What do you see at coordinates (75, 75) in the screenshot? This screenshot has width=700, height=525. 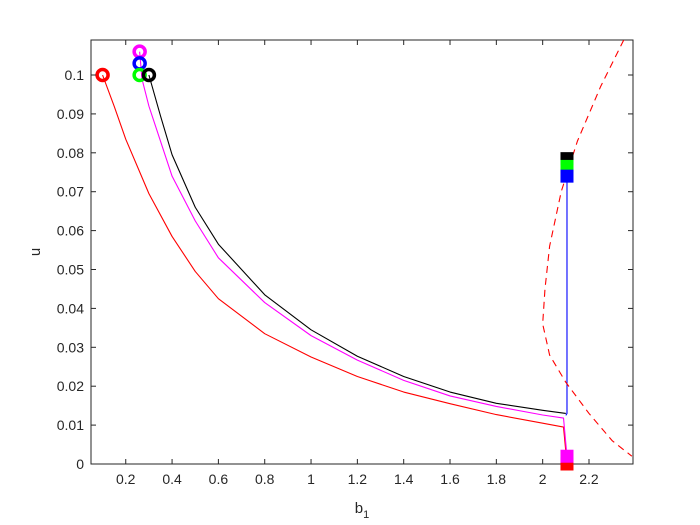 I see `y-tick-label: 0.1` at bounding box center [75, 75].